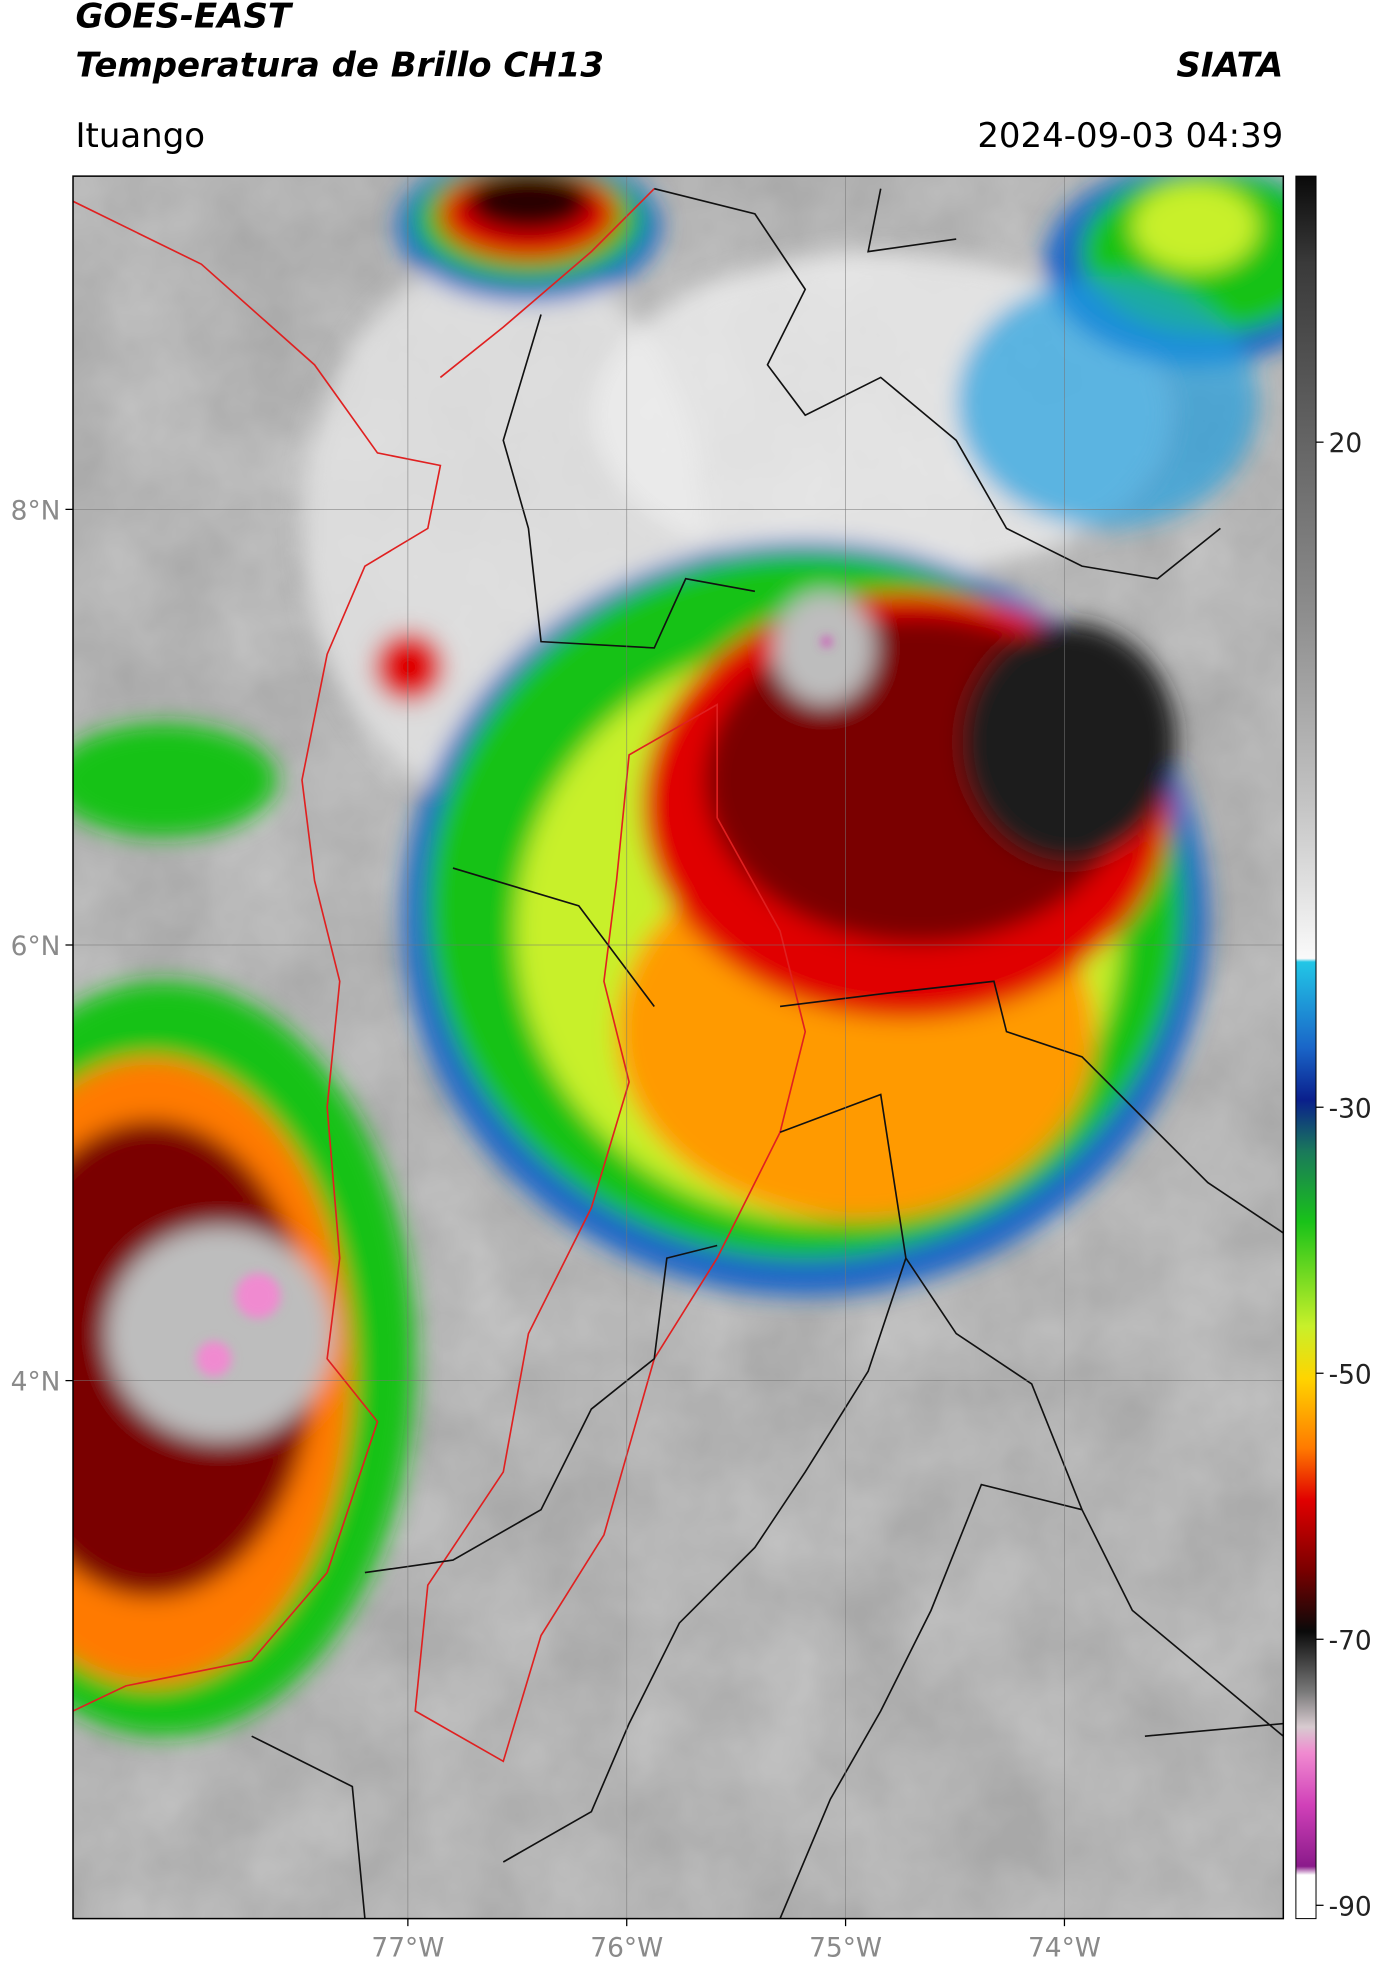 This screenshot has height=1981, width=1384. I want to click on lat-label: 4°N, so click(36, 1382).